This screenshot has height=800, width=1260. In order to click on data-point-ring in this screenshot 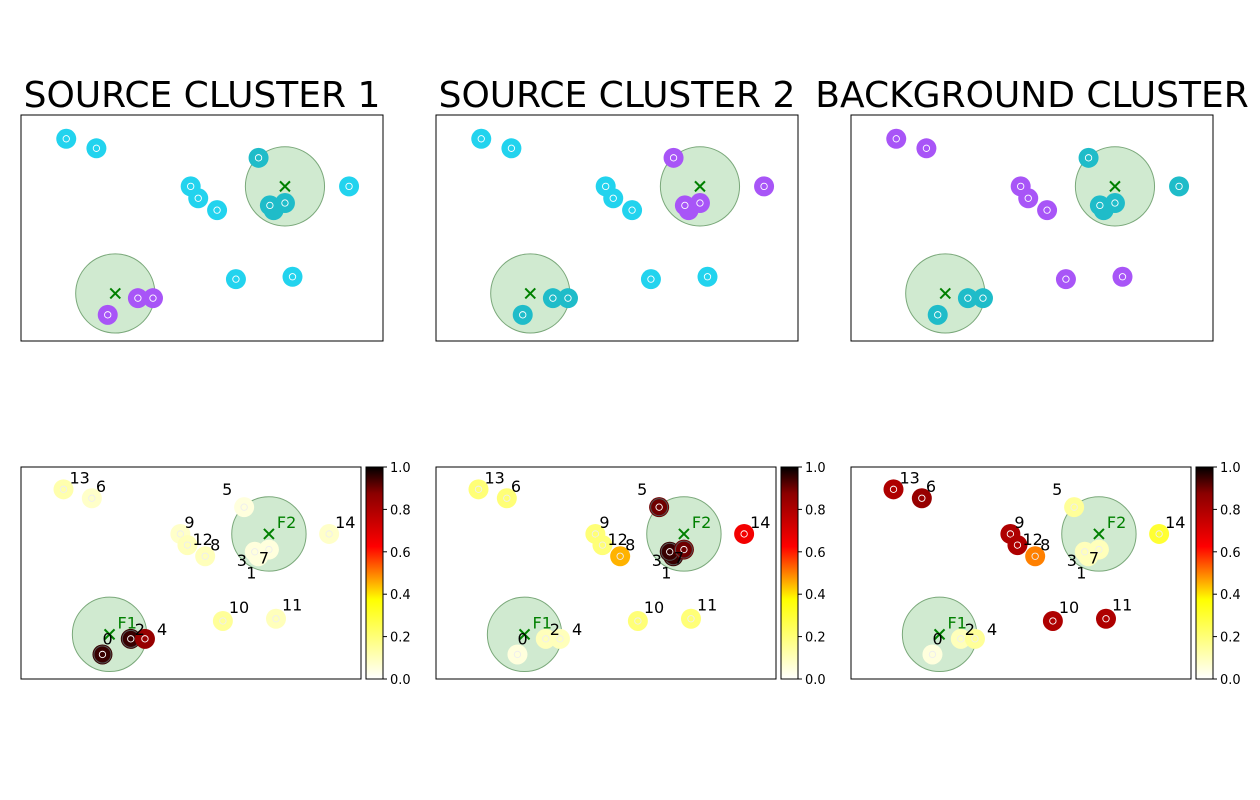, I will do `click(659, 507)`.